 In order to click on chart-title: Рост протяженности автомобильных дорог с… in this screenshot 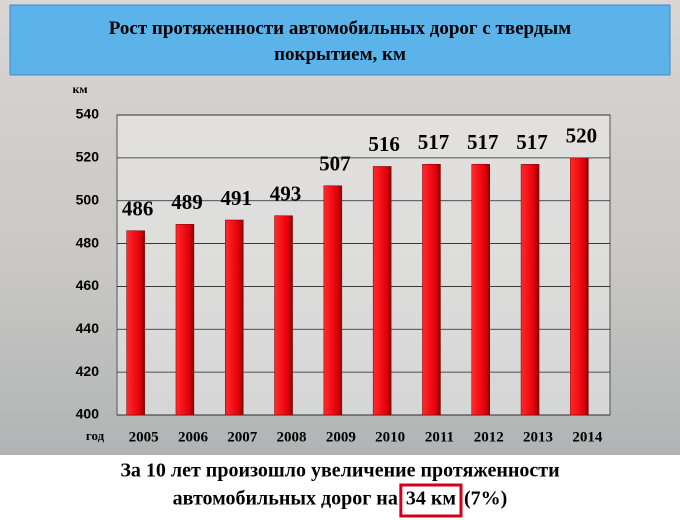, I will do `click(340, 41)`.